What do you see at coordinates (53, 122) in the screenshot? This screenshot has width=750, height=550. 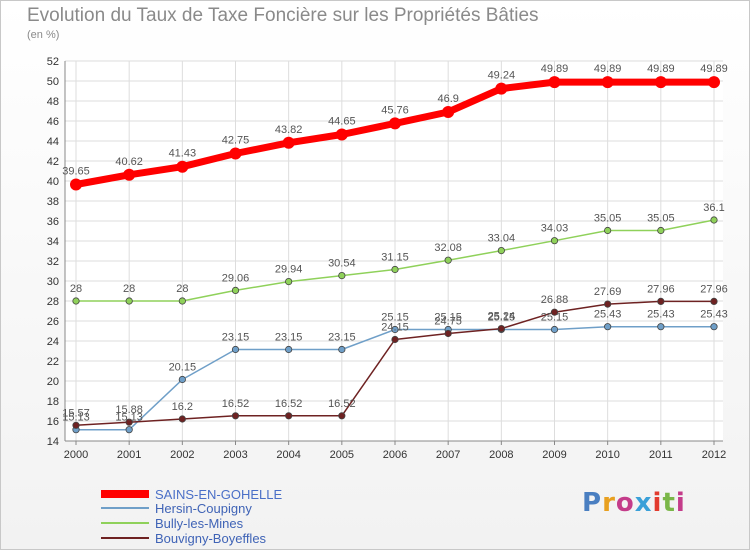 I see `y-tick-label: 46` at bounding box center [53, 122].